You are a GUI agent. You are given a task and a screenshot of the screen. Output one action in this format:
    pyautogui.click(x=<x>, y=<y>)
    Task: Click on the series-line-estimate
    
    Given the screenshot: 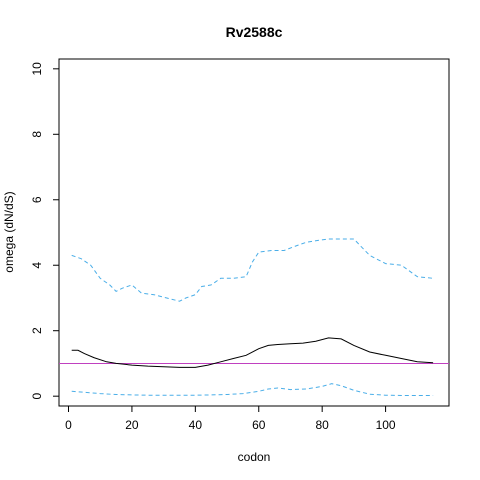 What is the action you would take?
    pyautogui.click(x=252, y=352)
    